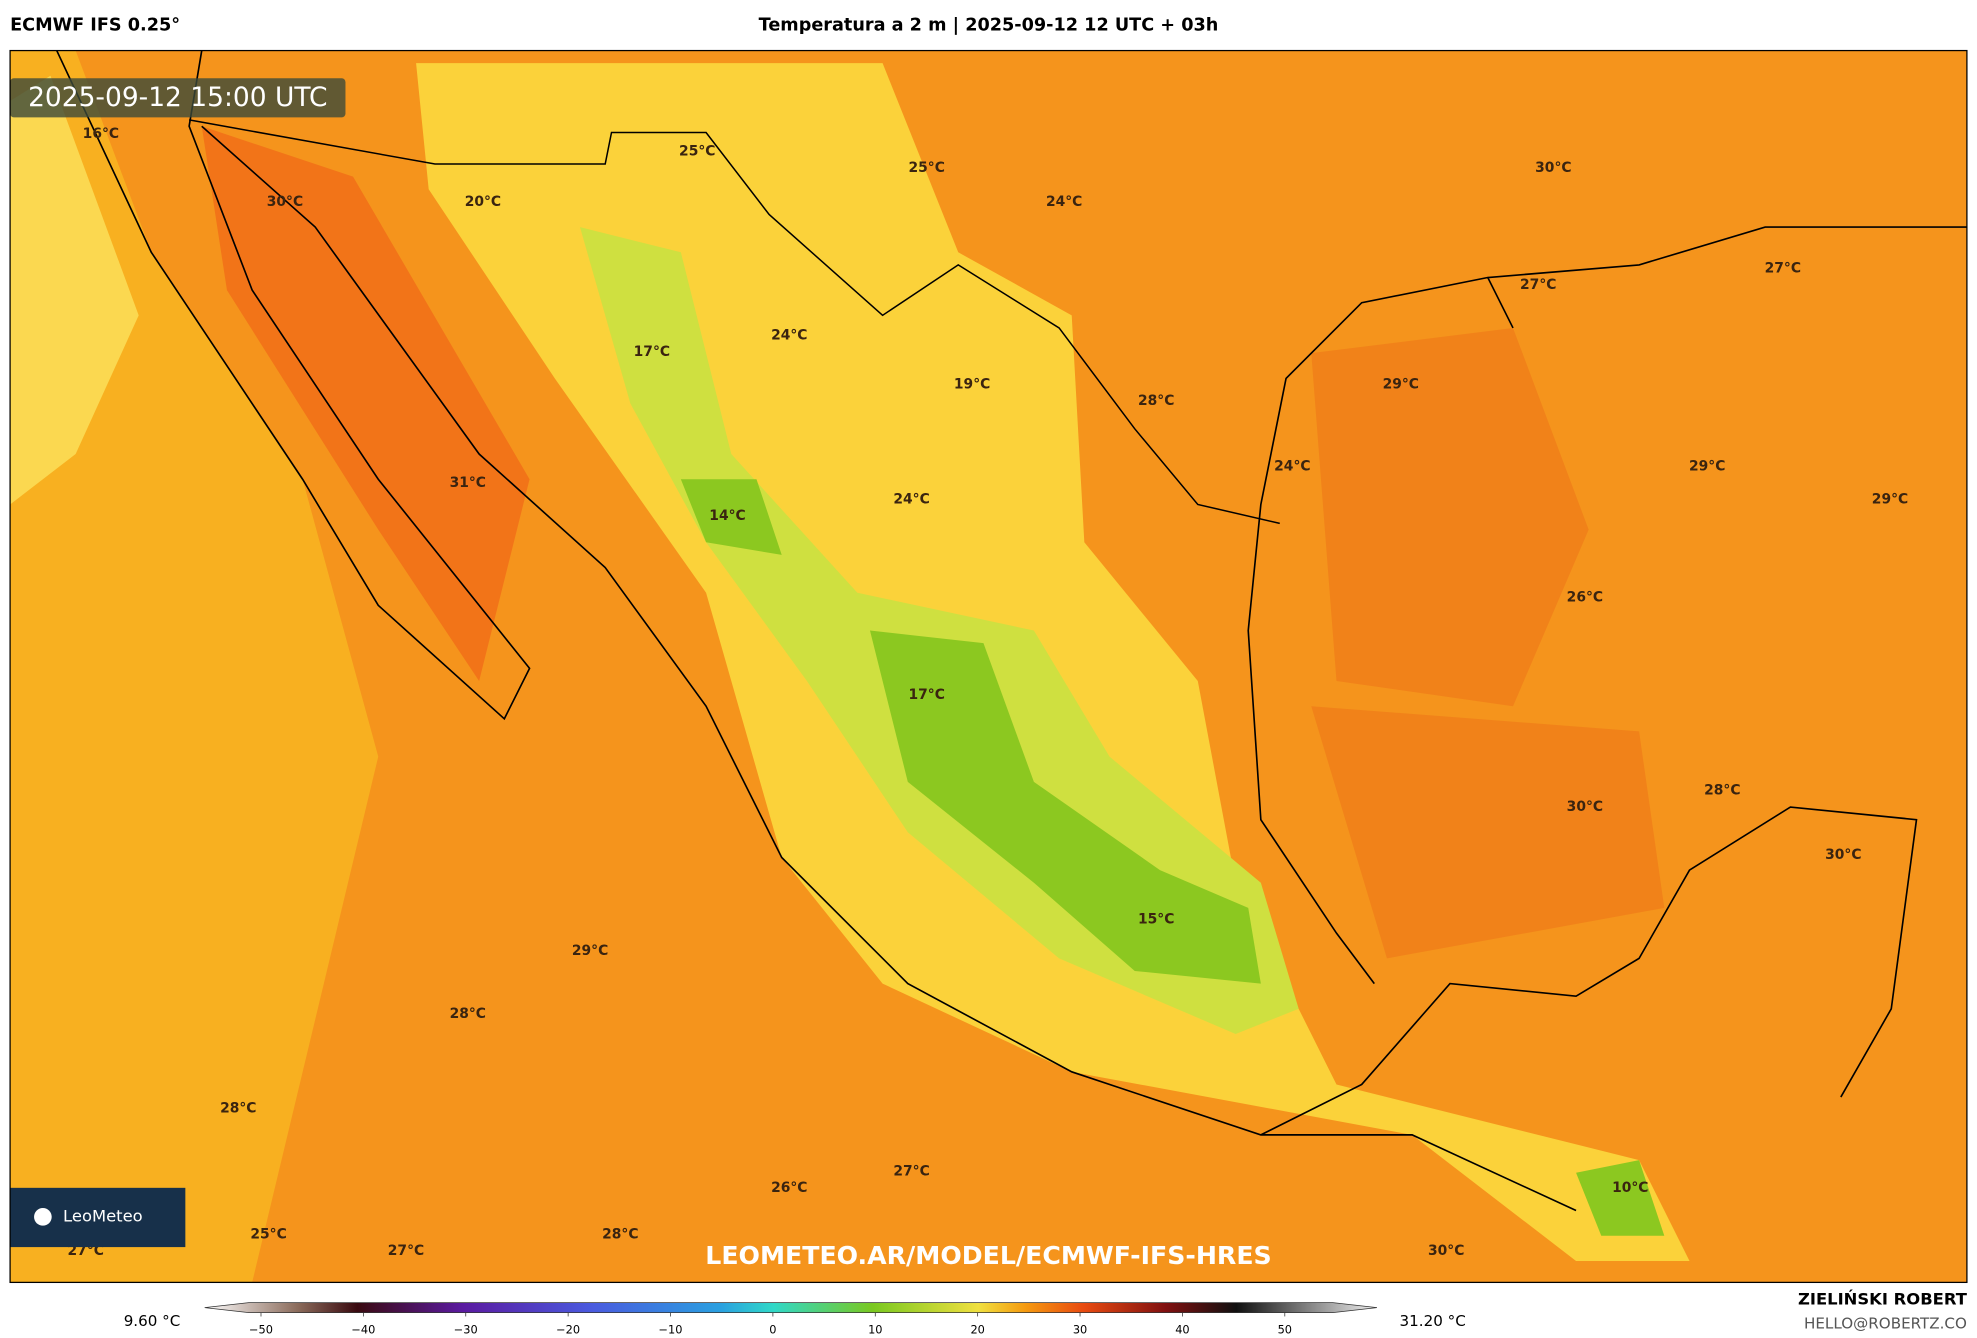 Image resolution: width=1977 pixels, height=1338 pixels. I want to click on max-value: 31.20 °C, so click(1433, 1321).